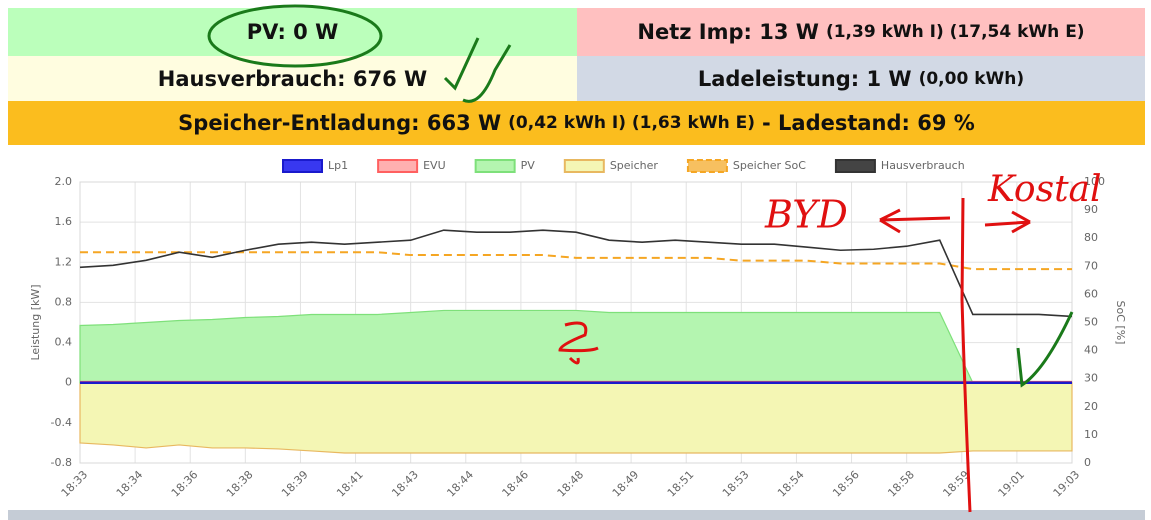 The image size is (1151, 520). I want to click on x-tick-label: 18:58, so click(901, 484).